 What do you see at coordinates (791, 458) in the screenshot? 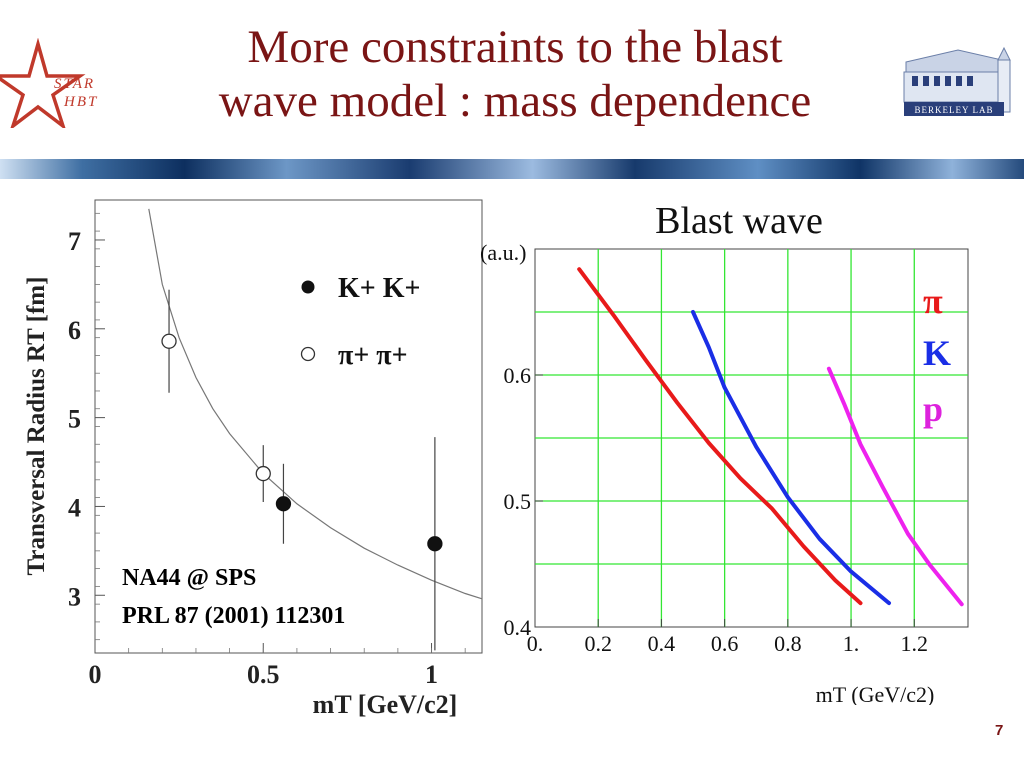
I see `kaon-curve` at bounding box center [791, 458].